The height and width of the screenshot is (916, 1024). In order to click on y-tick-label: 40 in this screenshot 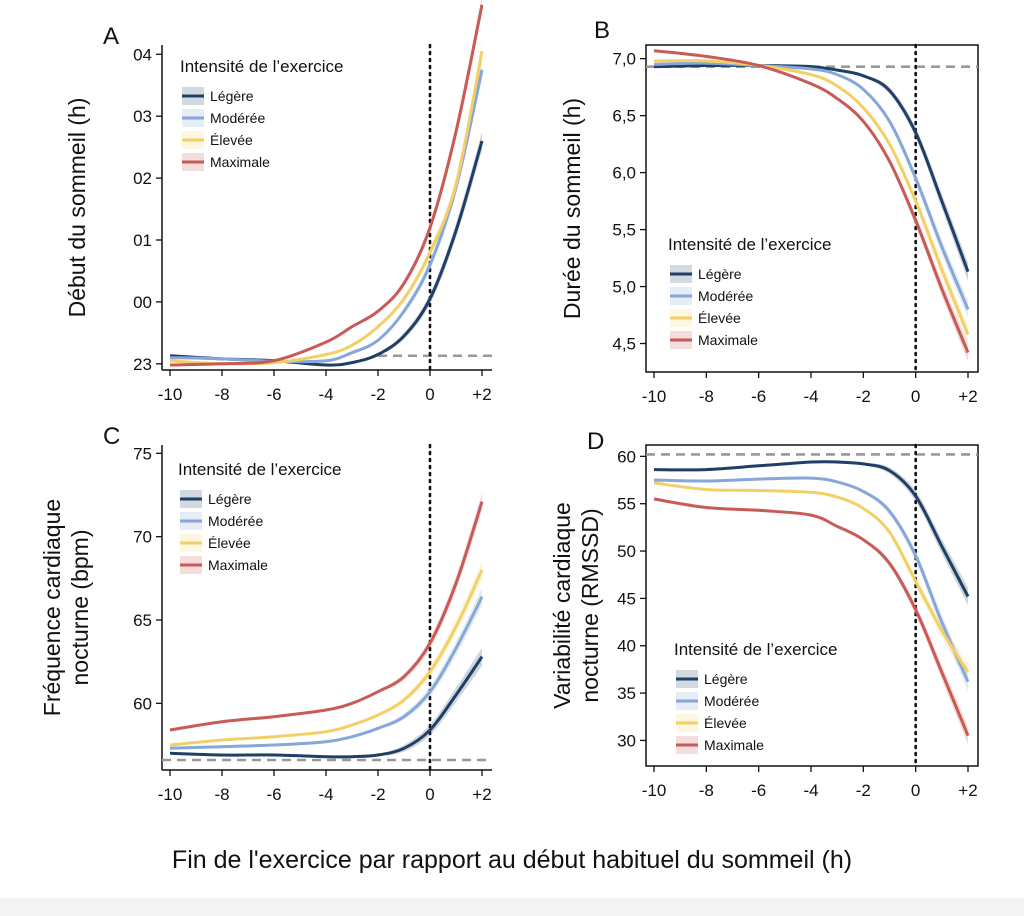, I will do `click(626, 646)`.